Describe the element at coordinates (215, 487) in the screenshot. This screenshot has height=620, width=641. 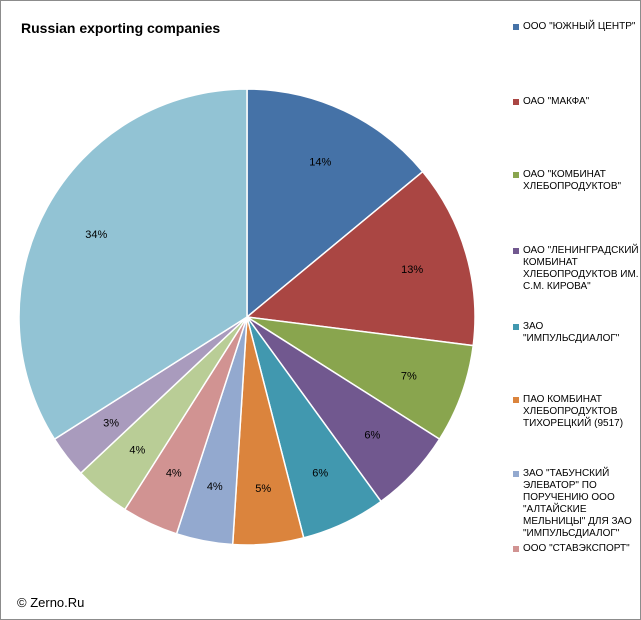
I see `pie-slice-label-7: 4%` at that location.